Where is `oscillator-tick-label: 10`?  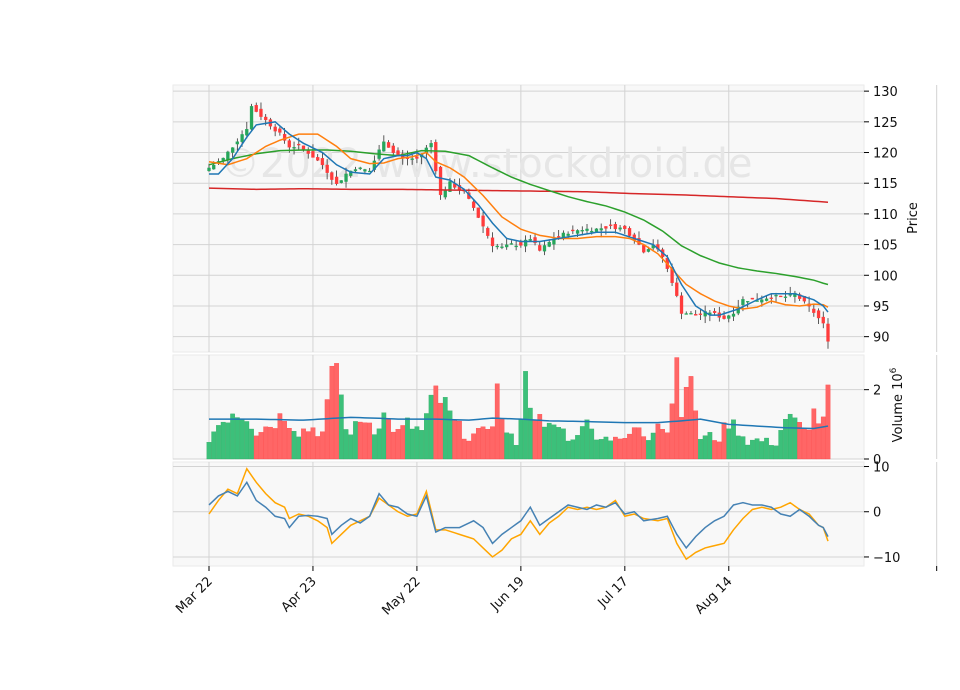 oscillator-tick-label: 10 is located at coordinates (881, 468).